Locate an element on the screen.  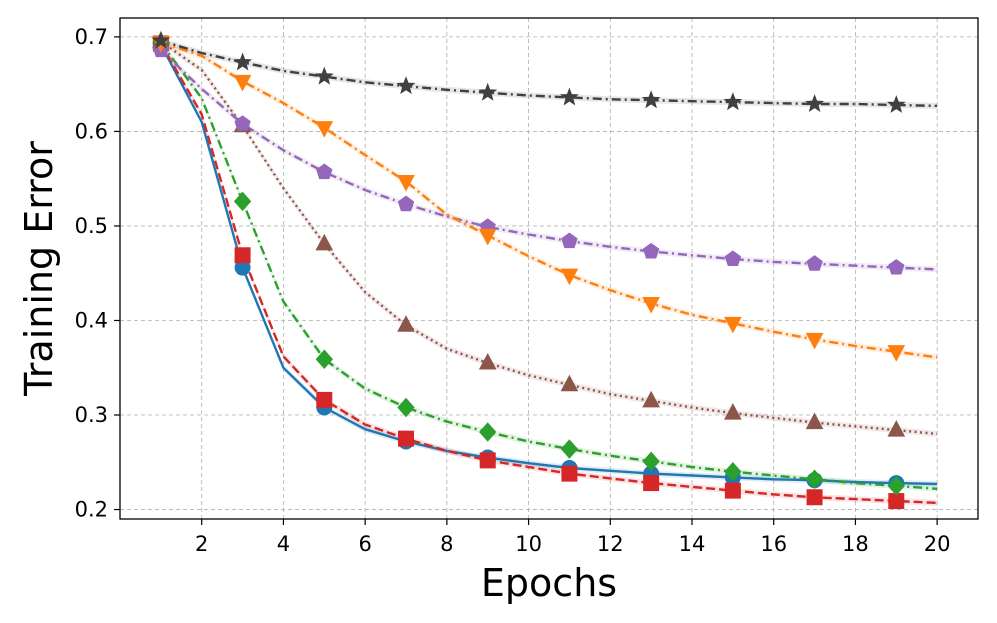
x-tick-label: 2 is located at coordinates (201, 544).